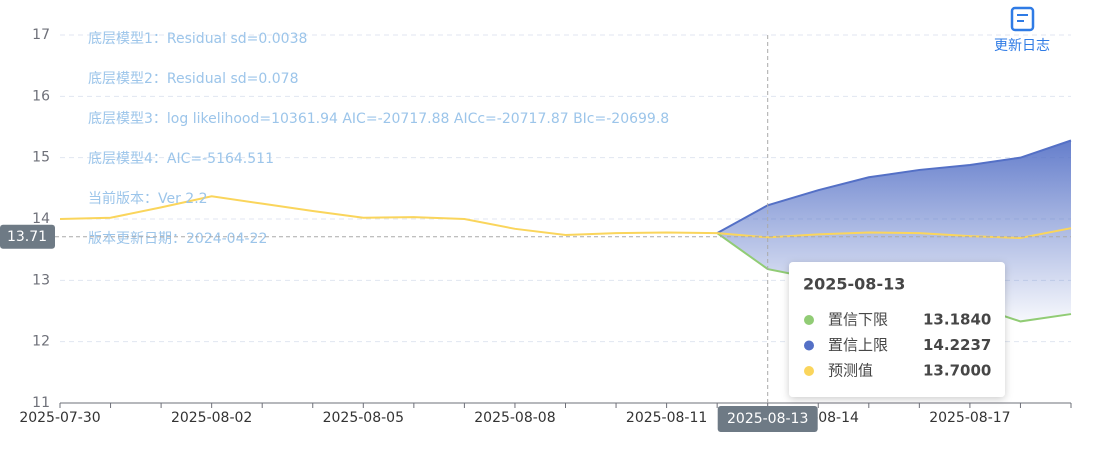 The width and height of the screenshot is (1100, 450). I want to click on x-tick-label: 2025-08-02, so click(211, 418).